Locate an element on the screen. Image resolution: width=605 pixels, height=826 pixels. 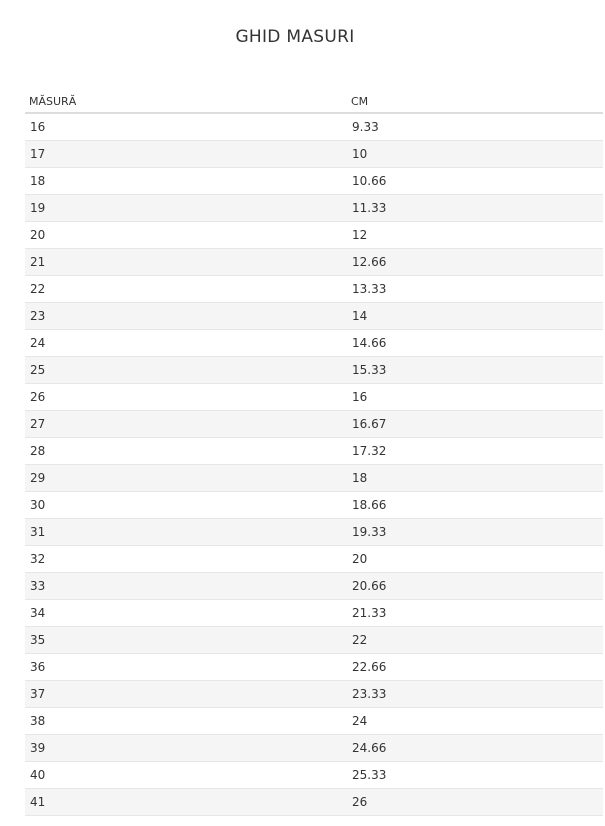
size-cell: 28 is located at coordinates (186, 451).